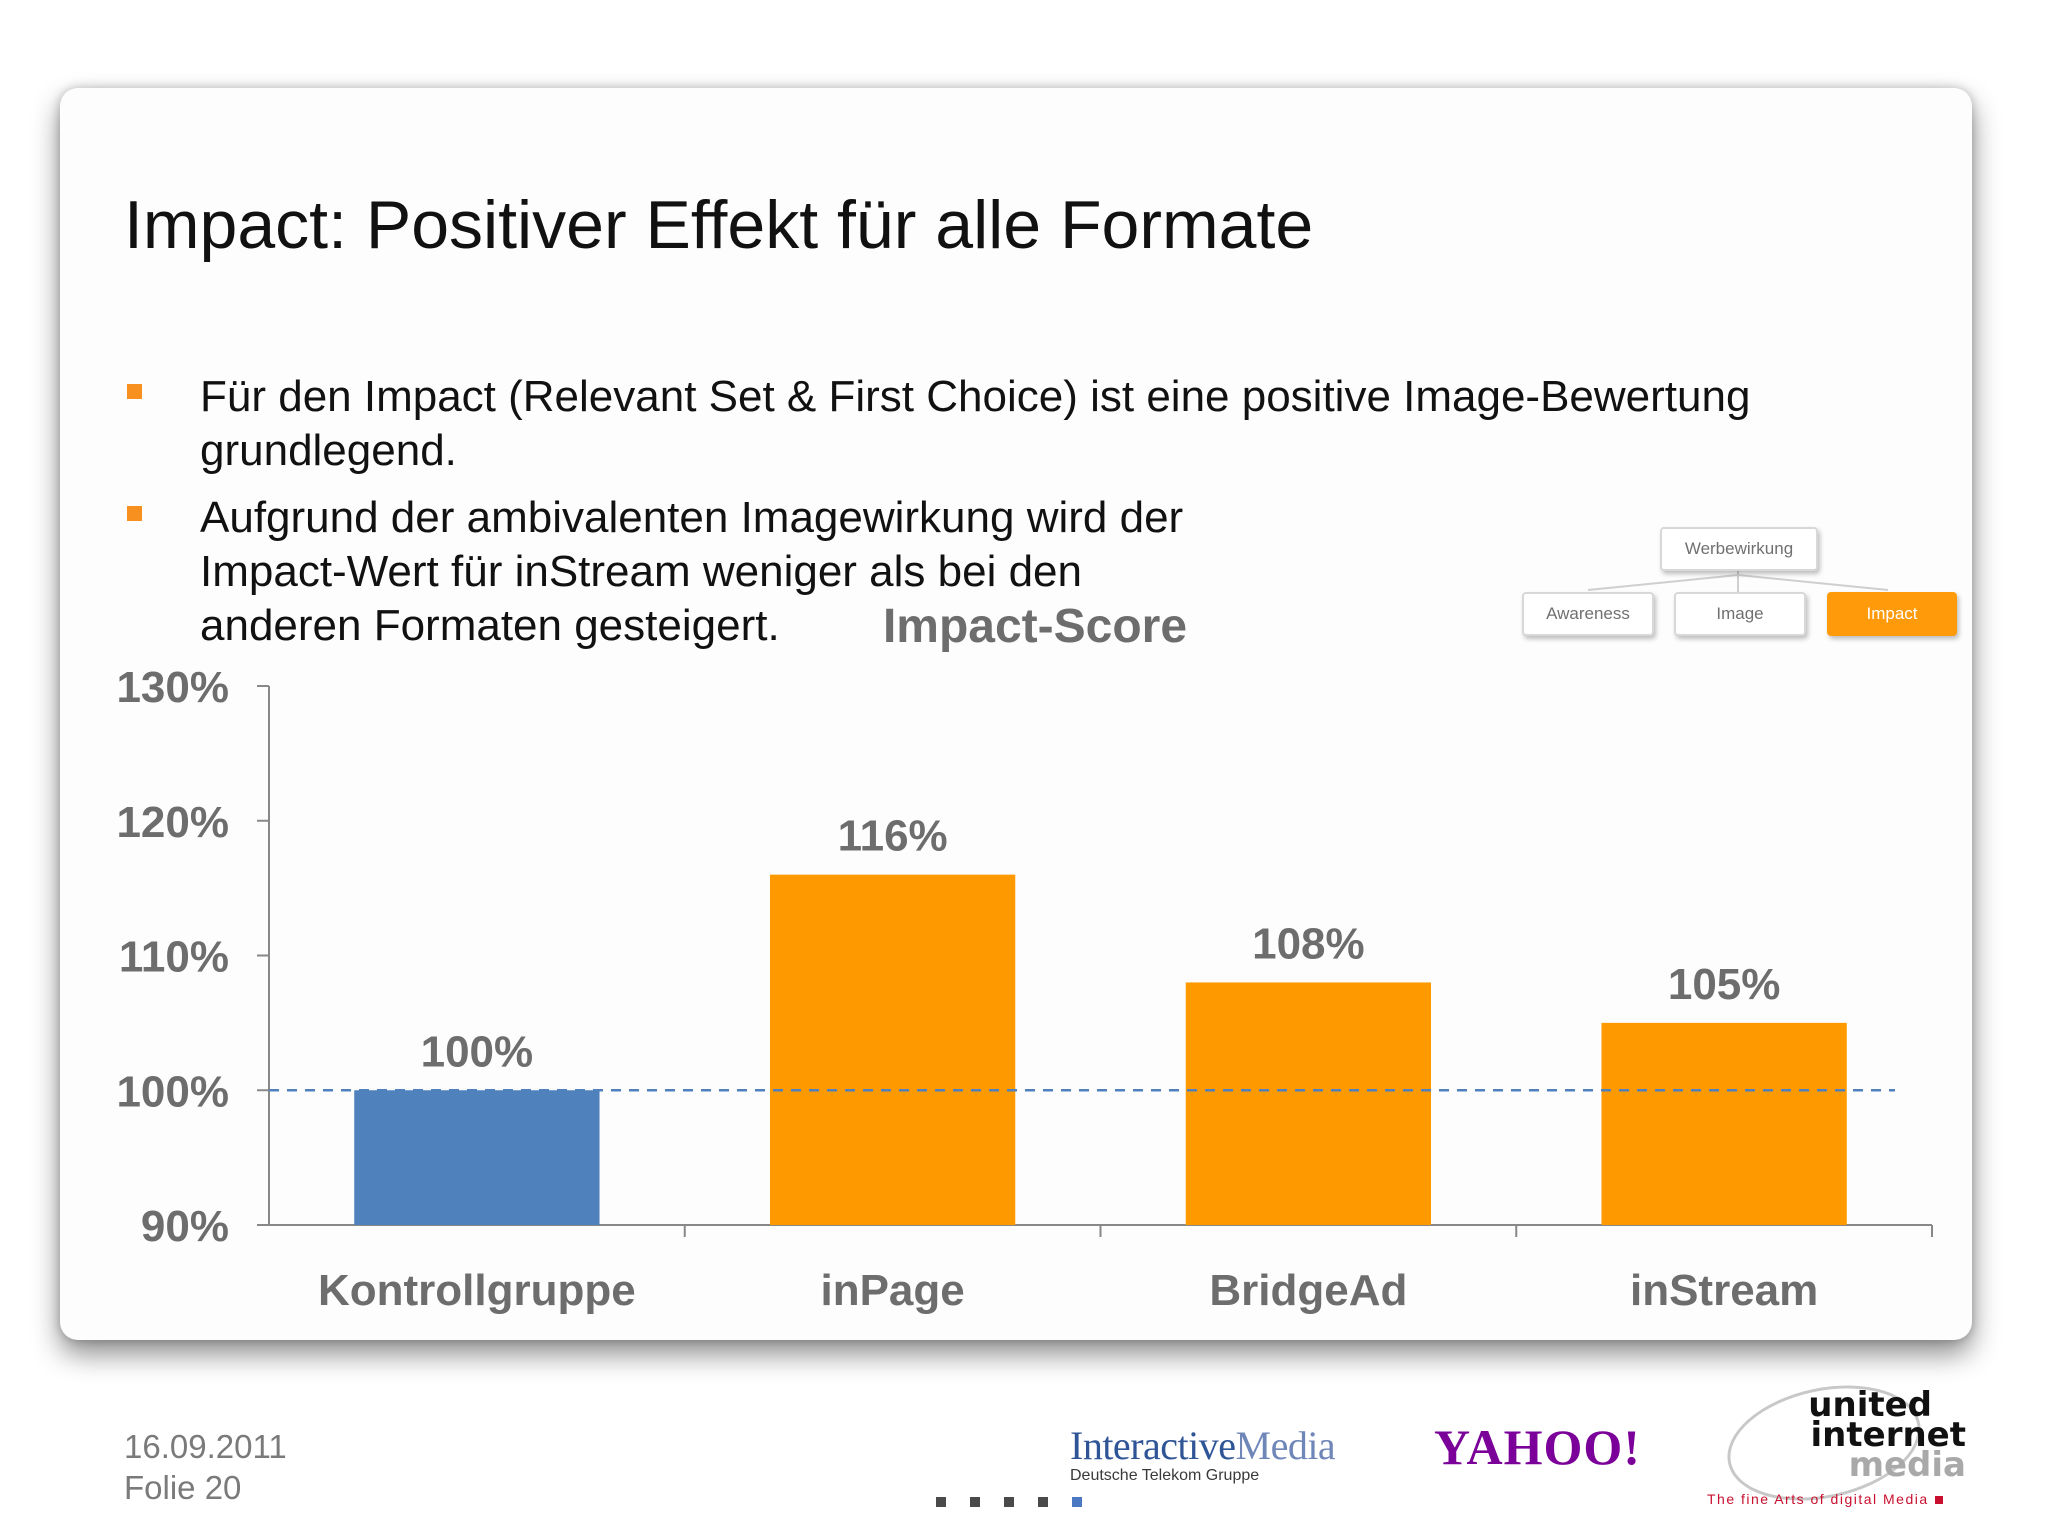 Image resolution: width=2048 pixels, height=1536 pixels. Describe the element at coordinates (1739, 549) in the screenshot. I see `hierarchy-root-werbewirkung: Werbewirkung` at that location.